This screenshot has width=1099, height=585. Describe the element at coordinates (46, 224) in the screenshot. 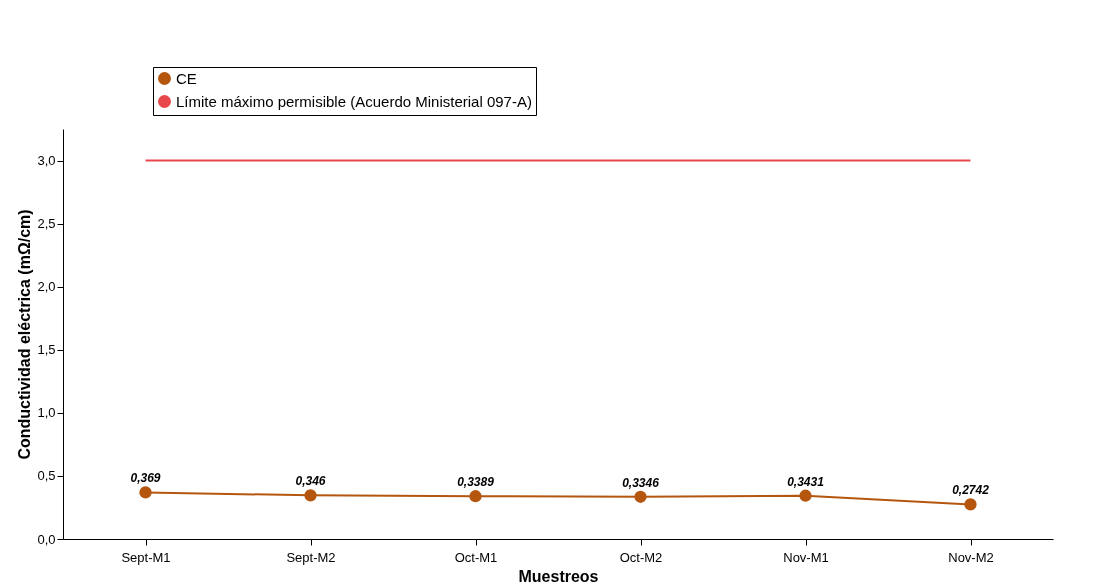

I see `y-tick-label: 2,5` at that location.